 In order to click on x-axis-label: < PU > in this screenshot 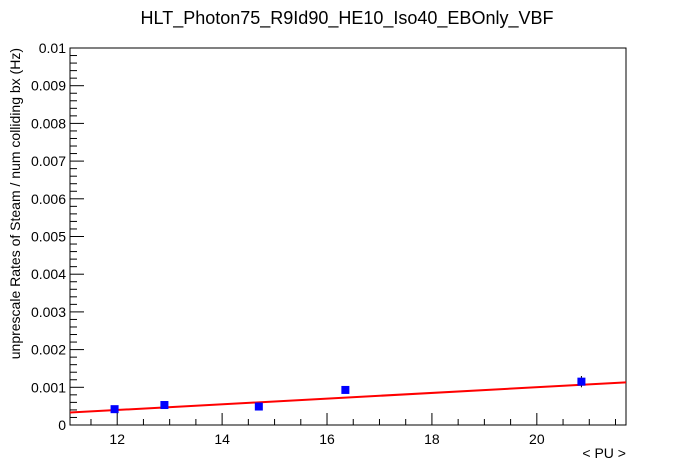, I will do `click(604, 453)`.